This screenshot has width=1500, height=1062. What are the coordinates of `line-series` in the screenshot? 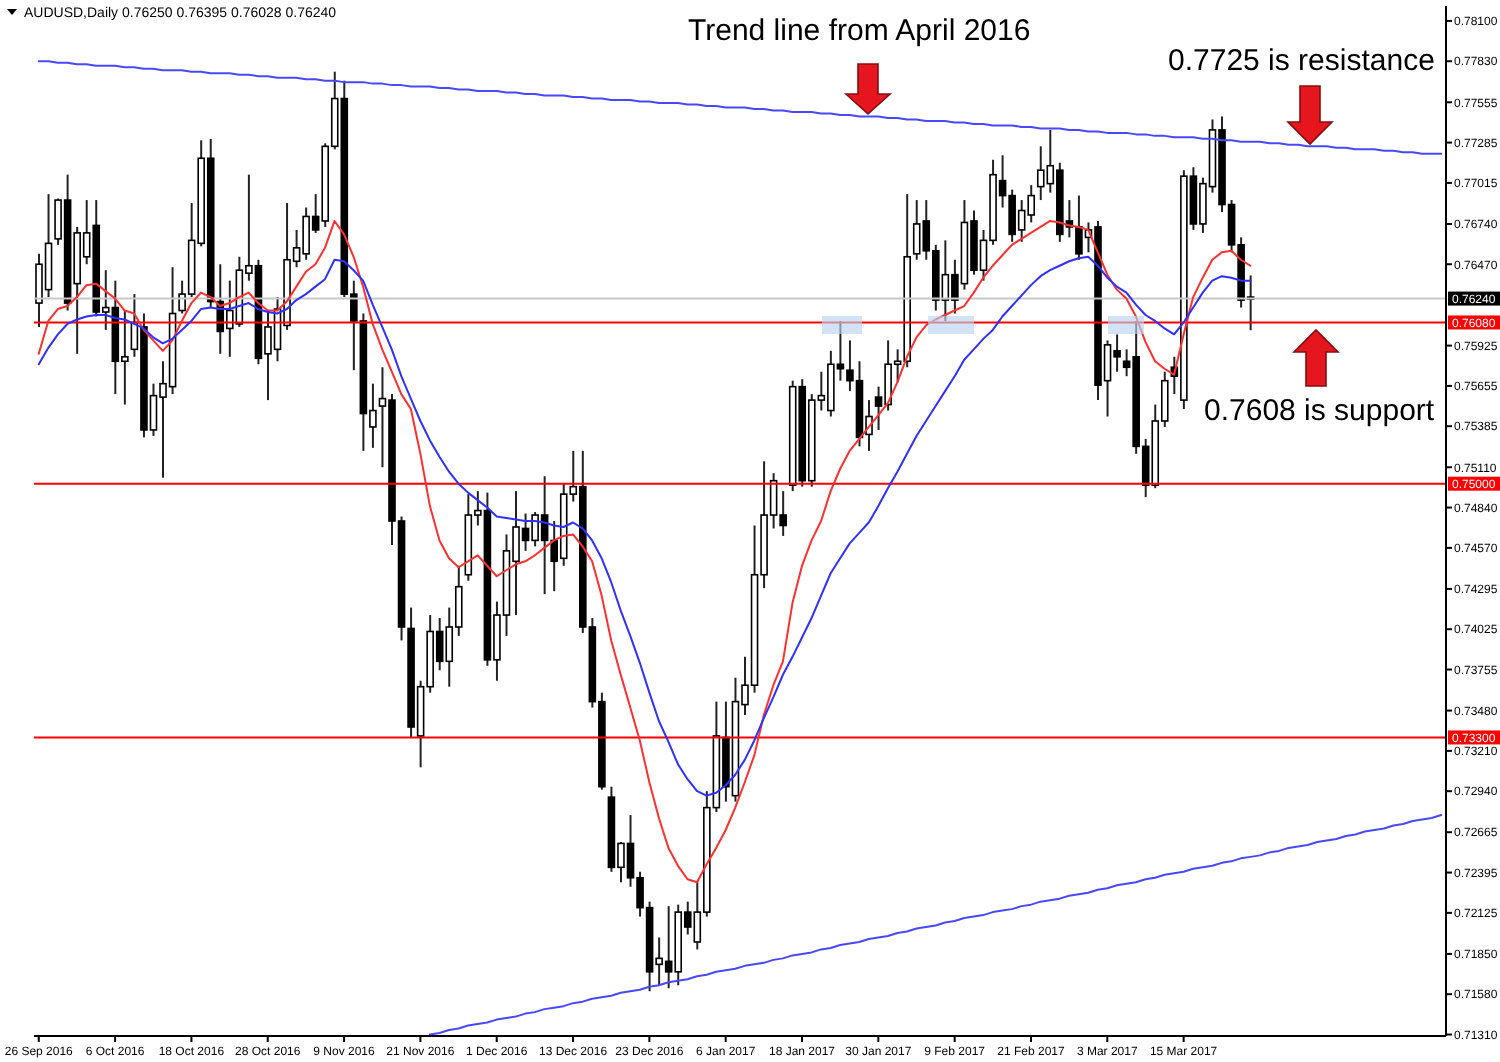 It's located at (935, 925).